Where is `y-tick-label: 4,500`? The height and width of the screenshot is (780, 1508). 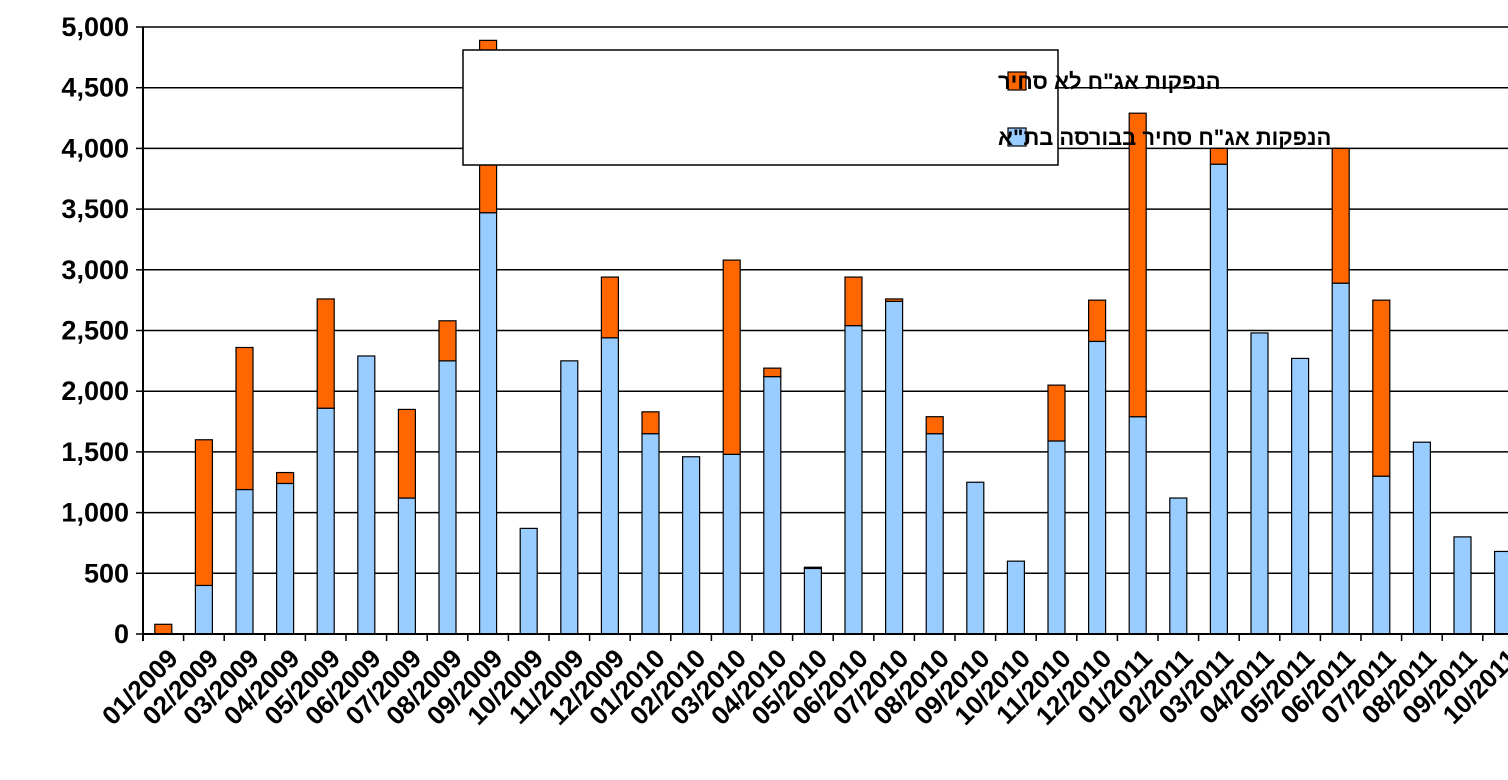
y-tick-label: 4,500 is located at coordinates (95, 88).